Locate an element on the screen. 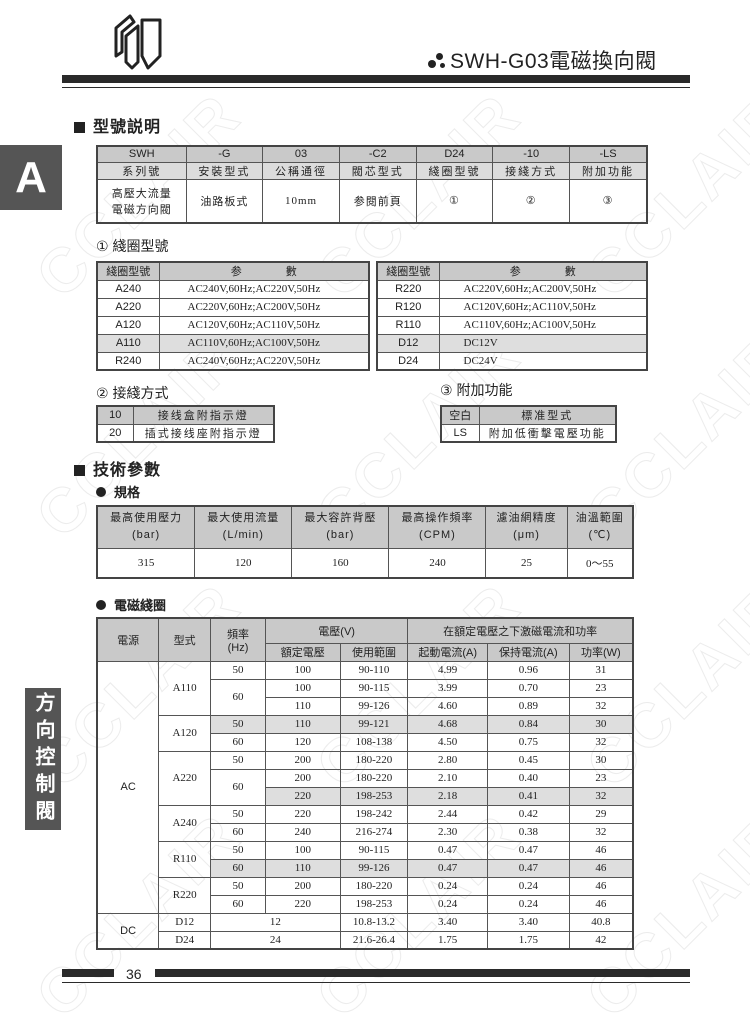 This screenshot has height=1032, width=750. category-label: 方向控制閥 is located at coordinates (43, 759).